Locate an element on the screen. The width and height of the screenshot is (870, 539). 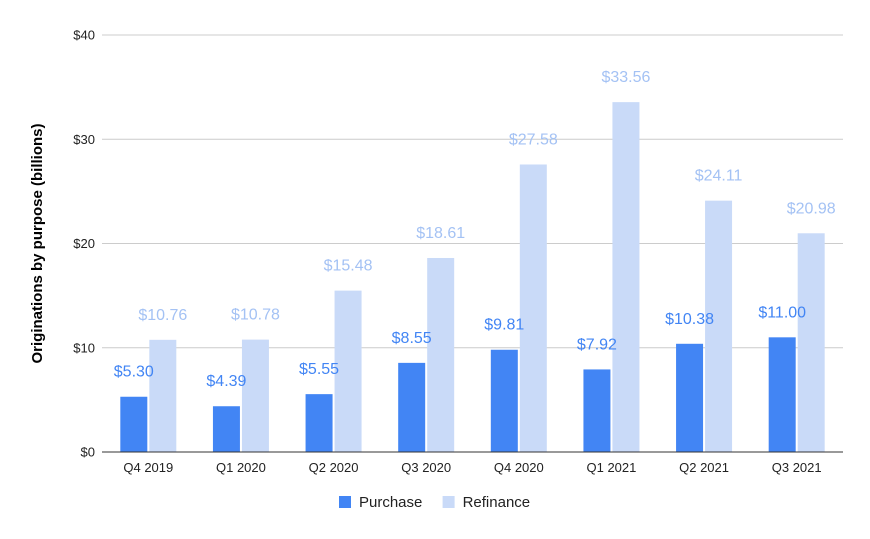
y-tick-label: $30 is located at coordinates (84, 139).